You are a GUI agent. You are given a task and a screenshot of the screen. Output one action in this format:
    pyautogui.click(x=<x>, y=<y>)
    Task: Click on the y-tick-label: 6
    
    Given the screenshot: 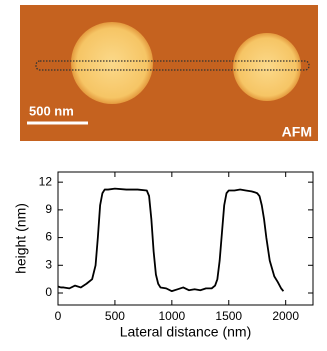 What is the action you would take?
    pyautogui.click(x=48, y=237)
    